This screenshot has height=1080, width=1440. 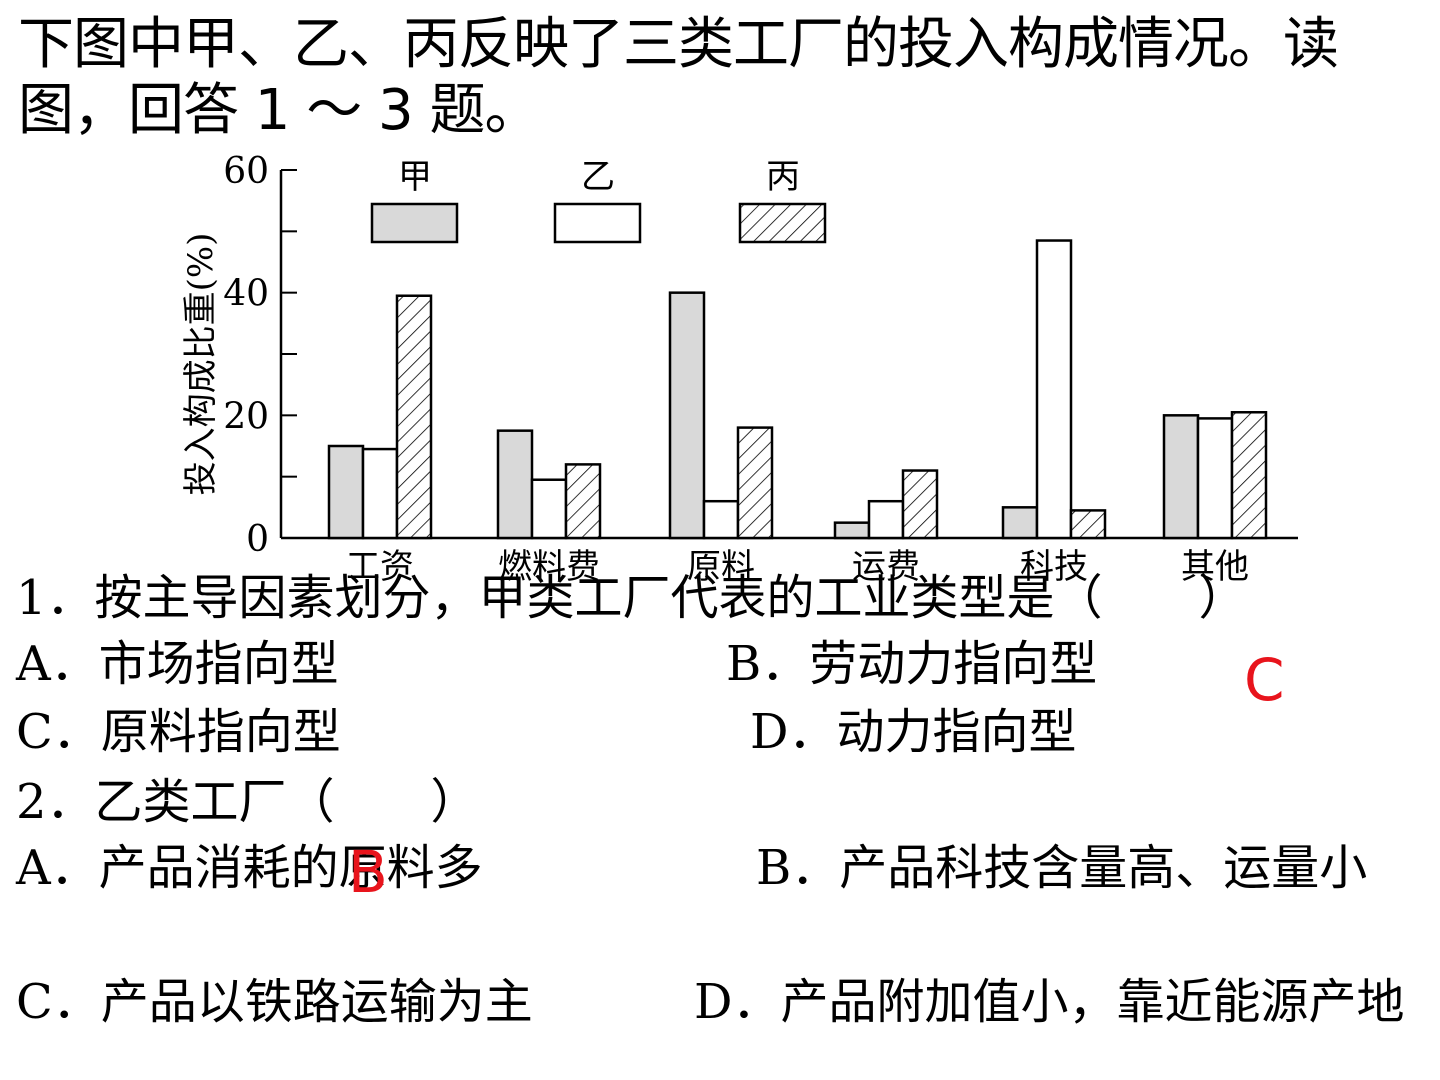 I want to click on legend-label: 乙, so click(x=598, y=177).